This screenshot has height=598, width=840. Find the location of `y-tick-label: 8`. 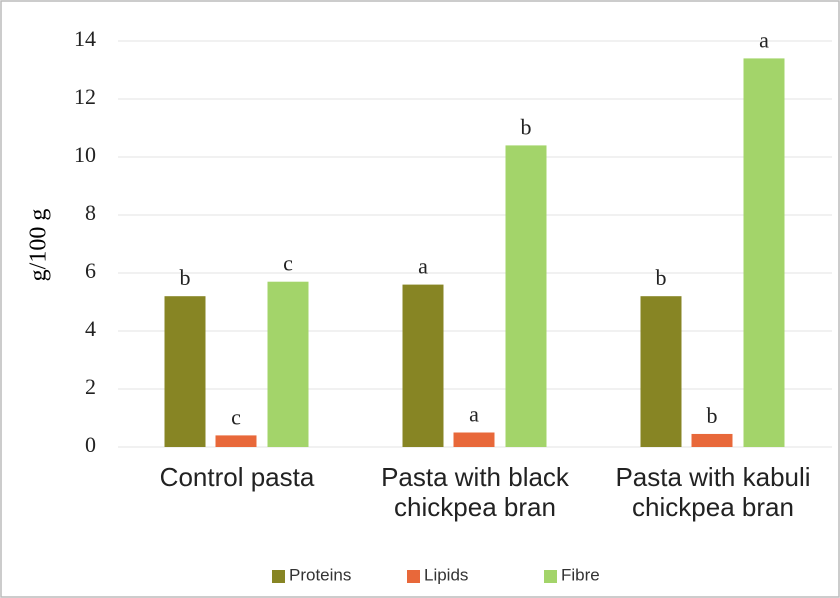

y-tick-label: 8 is located at coordinates (90, 212).